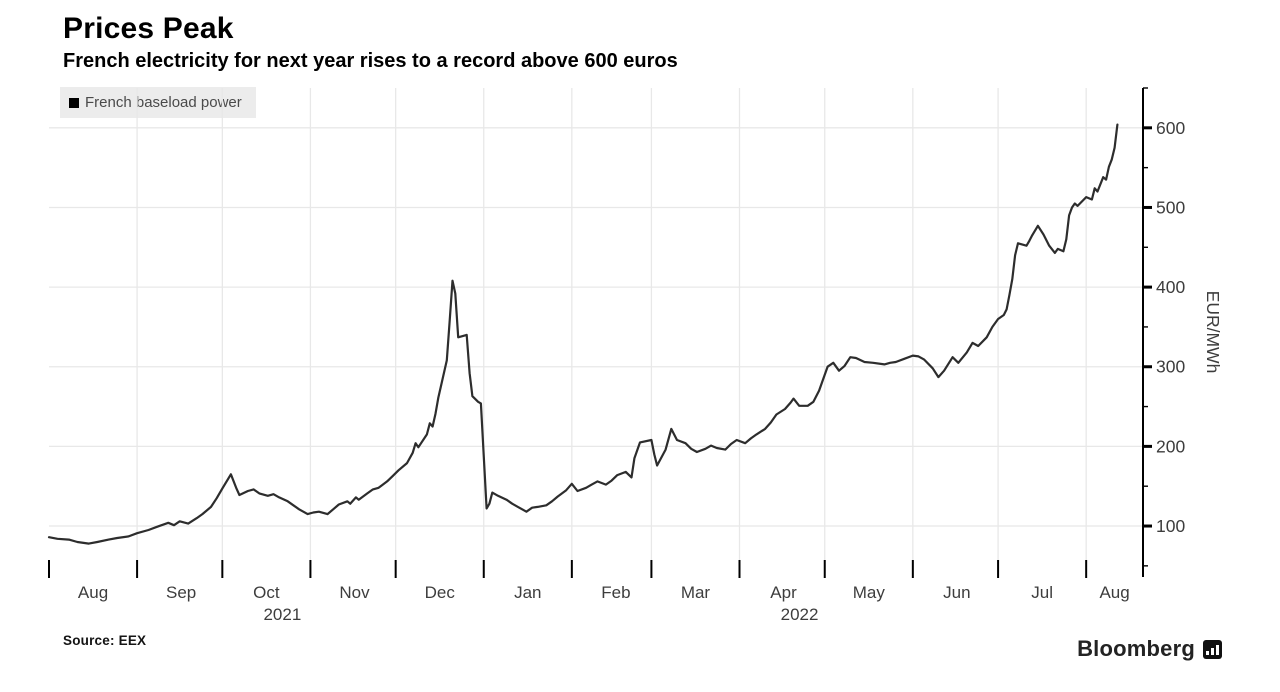  What do you see at coordinates (181, 592) in the screenshot?
I see `x-month-label: Sep` at bounding box center [181, 592].